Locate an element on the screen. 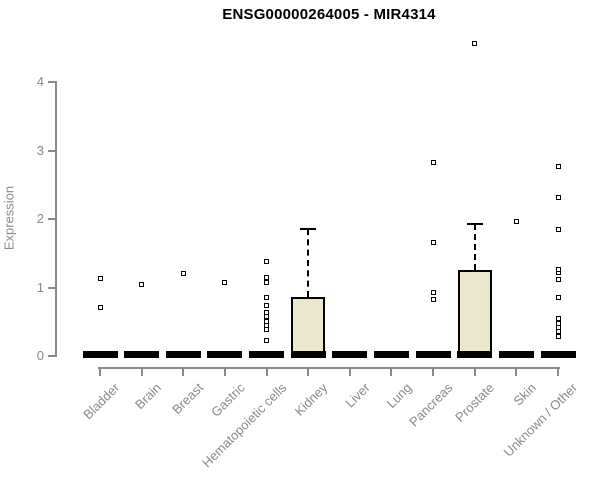 The height and width of the screenshot is (500, 600). x-tick-label: Bladder is located at coordinates (101, 401).